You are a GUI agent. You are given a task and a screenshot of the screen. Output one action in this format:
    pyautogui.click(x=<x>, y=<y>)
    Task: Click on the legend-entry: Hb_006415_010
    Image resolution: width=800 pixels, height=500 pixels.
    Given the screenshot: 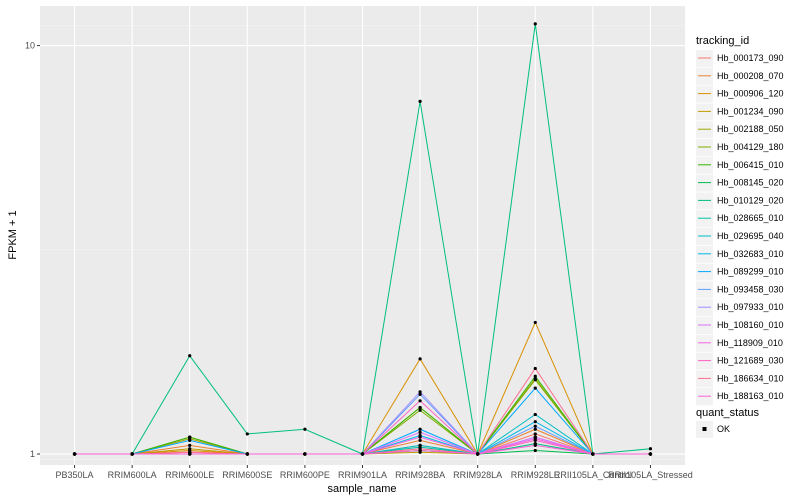 What is the action you would take?
    pyautogui.click(x=750, y=165)
    